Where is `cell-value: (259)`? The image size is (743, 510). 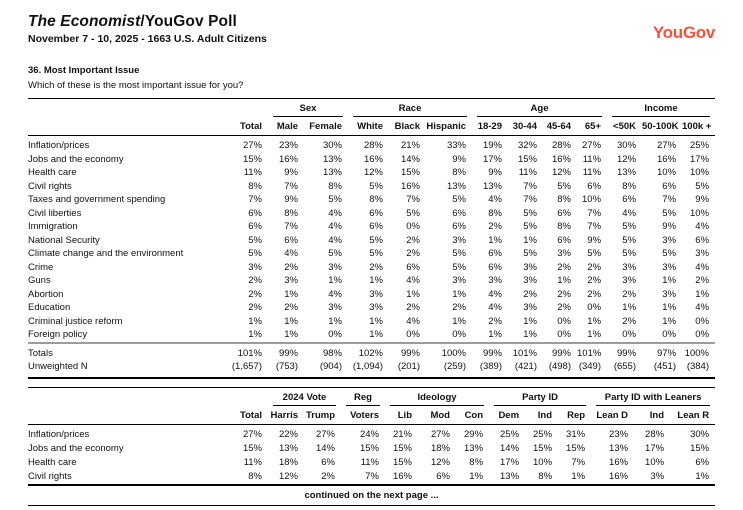 cell-value: (259) is located at coordinates (454, 367).